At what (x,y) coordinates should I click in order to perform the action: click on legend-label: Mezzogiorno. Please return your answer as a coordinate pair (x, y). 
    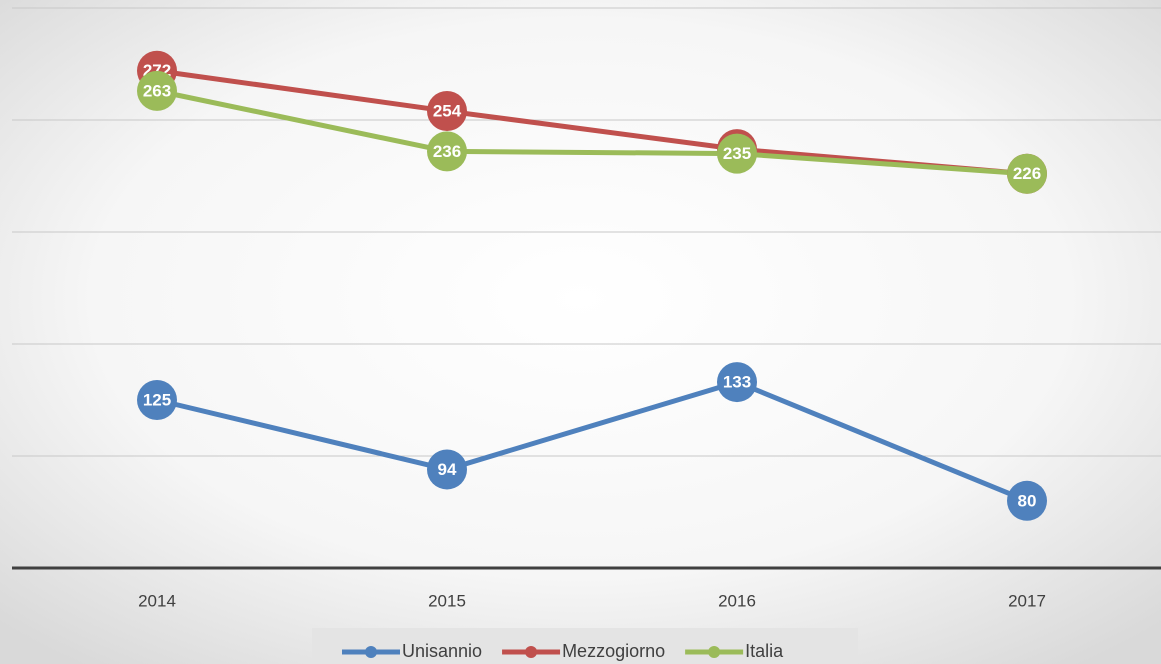
    Looking at the image, I should click on (613, 651).